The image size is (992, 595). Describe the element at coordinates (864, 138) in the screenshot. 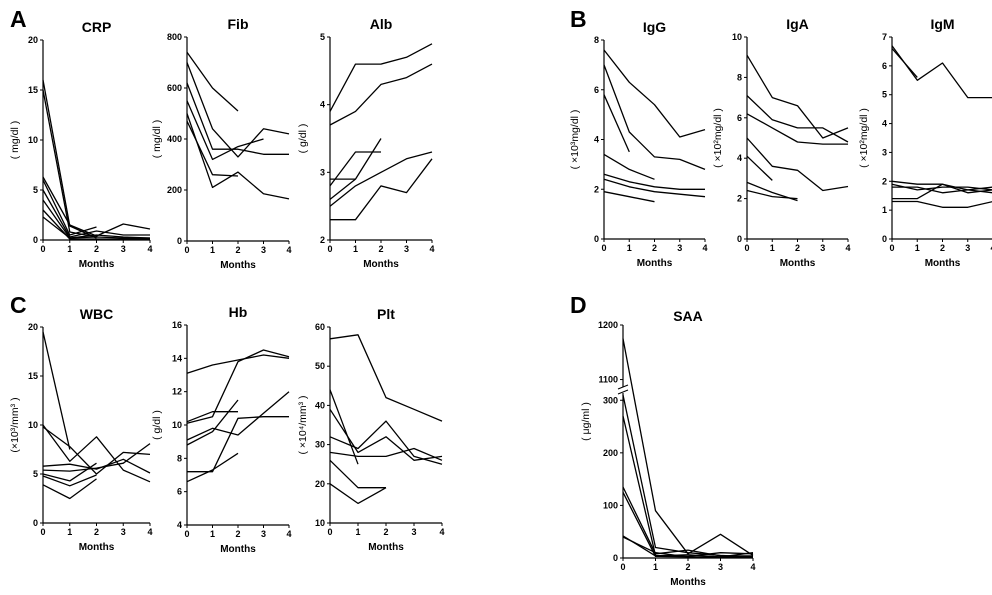

I see `y-axis-label: ( ×10²mg/dl )` at that location.